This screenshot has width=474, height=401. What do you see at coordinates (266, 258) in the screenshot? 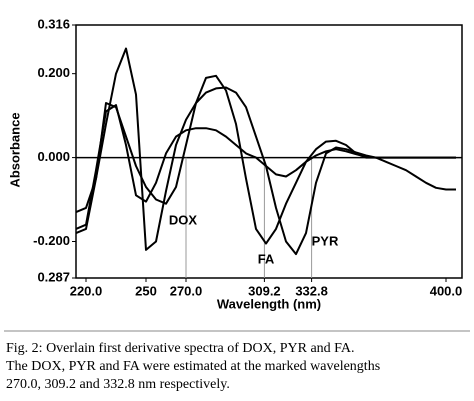
I see `series-label: FA` at bounding box center [266, 258].